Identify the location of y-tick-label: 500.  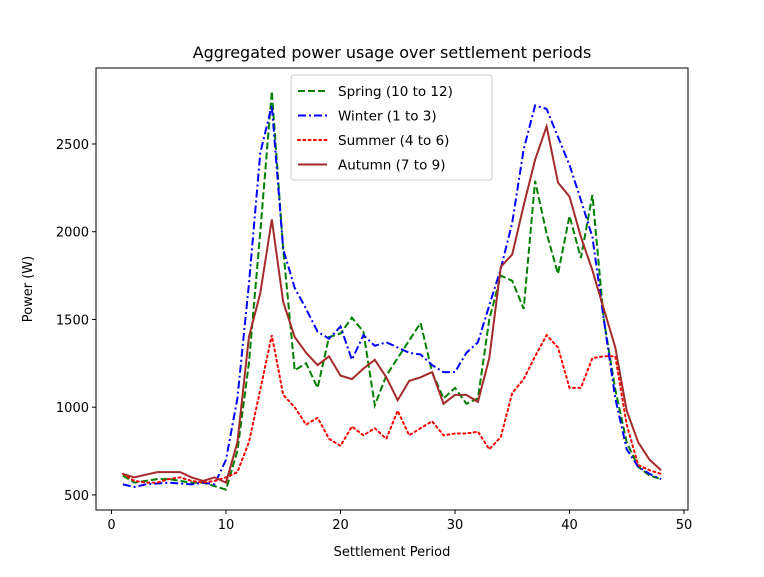
(76, 496).